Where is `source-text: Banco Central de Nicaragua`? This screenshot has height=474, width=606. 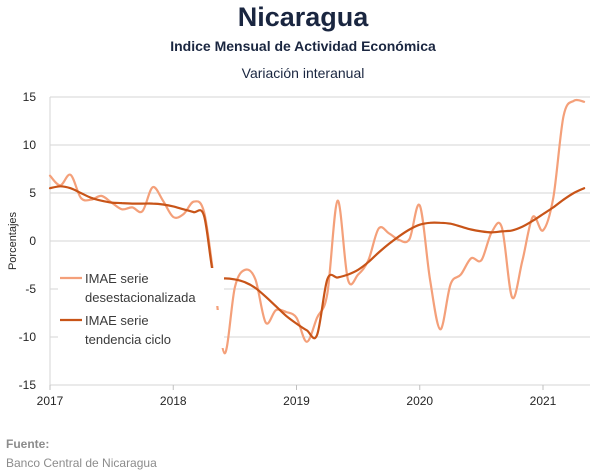 source-text: Banco Central de Nicaragua is located at coordinates (81, 463).